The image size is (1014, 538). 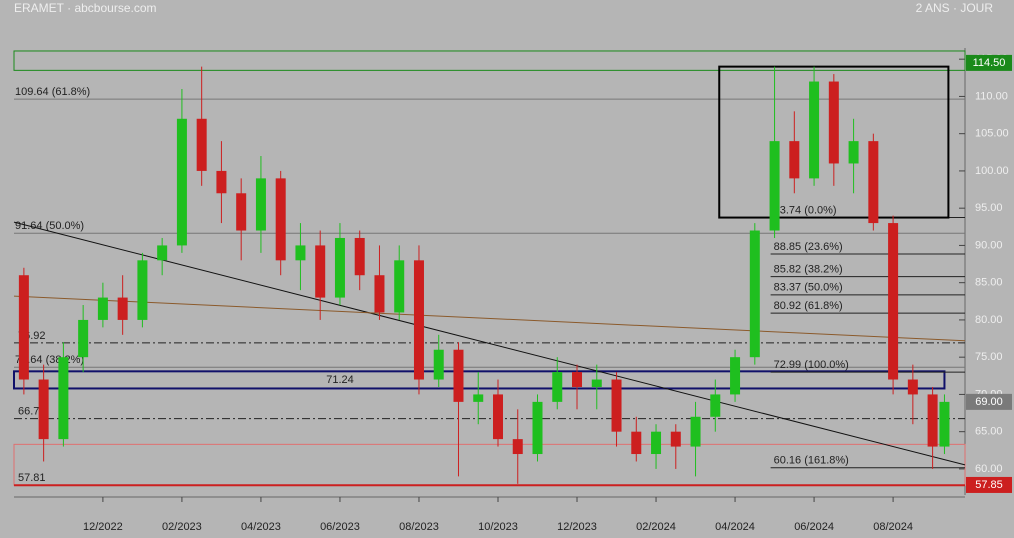 What do you see at coordinates (989, 320) in the screenshot?
I see `y-tick-label: 80.00` at bounding box center [989, 320].